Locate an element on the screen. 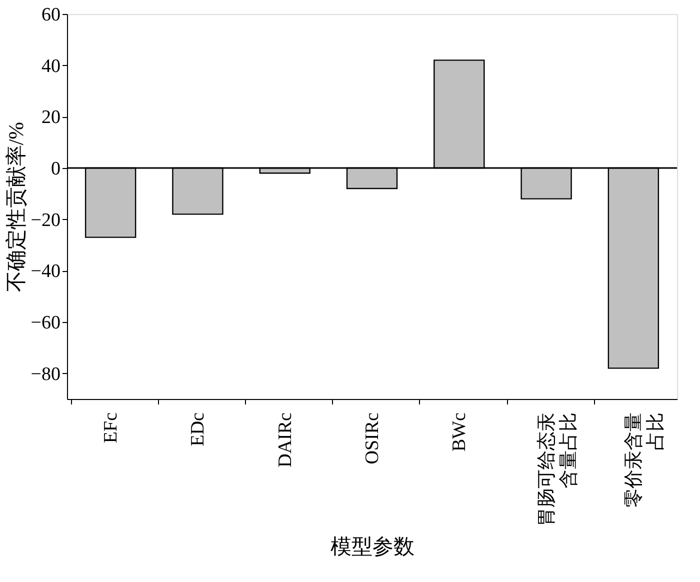 The height and width of the screenshot is (582, 700). y-tick-label: 20 is located at coordinates (51, 117).